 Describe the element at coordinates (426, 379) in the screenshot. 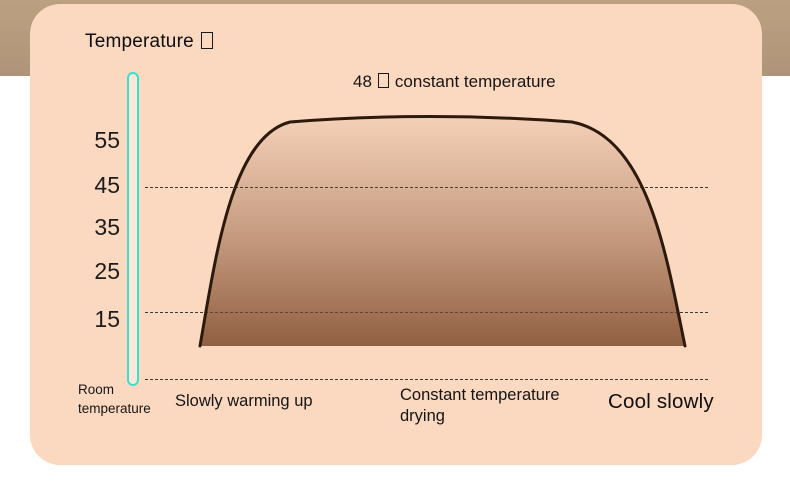

I see `gridline-baseline` at that location.